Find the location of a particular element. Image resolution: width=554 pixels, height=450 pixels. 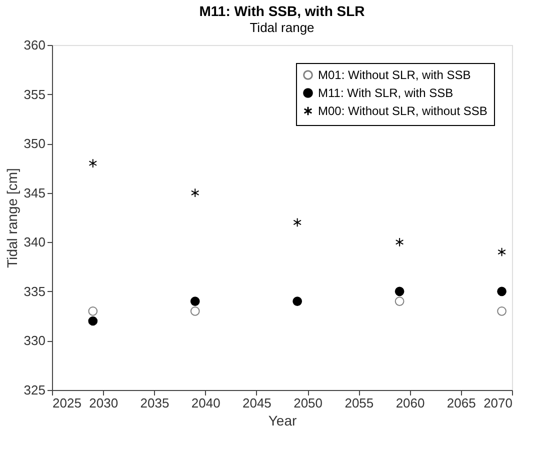

x-tick-label: 2050 is located at coordinates (308, 403).